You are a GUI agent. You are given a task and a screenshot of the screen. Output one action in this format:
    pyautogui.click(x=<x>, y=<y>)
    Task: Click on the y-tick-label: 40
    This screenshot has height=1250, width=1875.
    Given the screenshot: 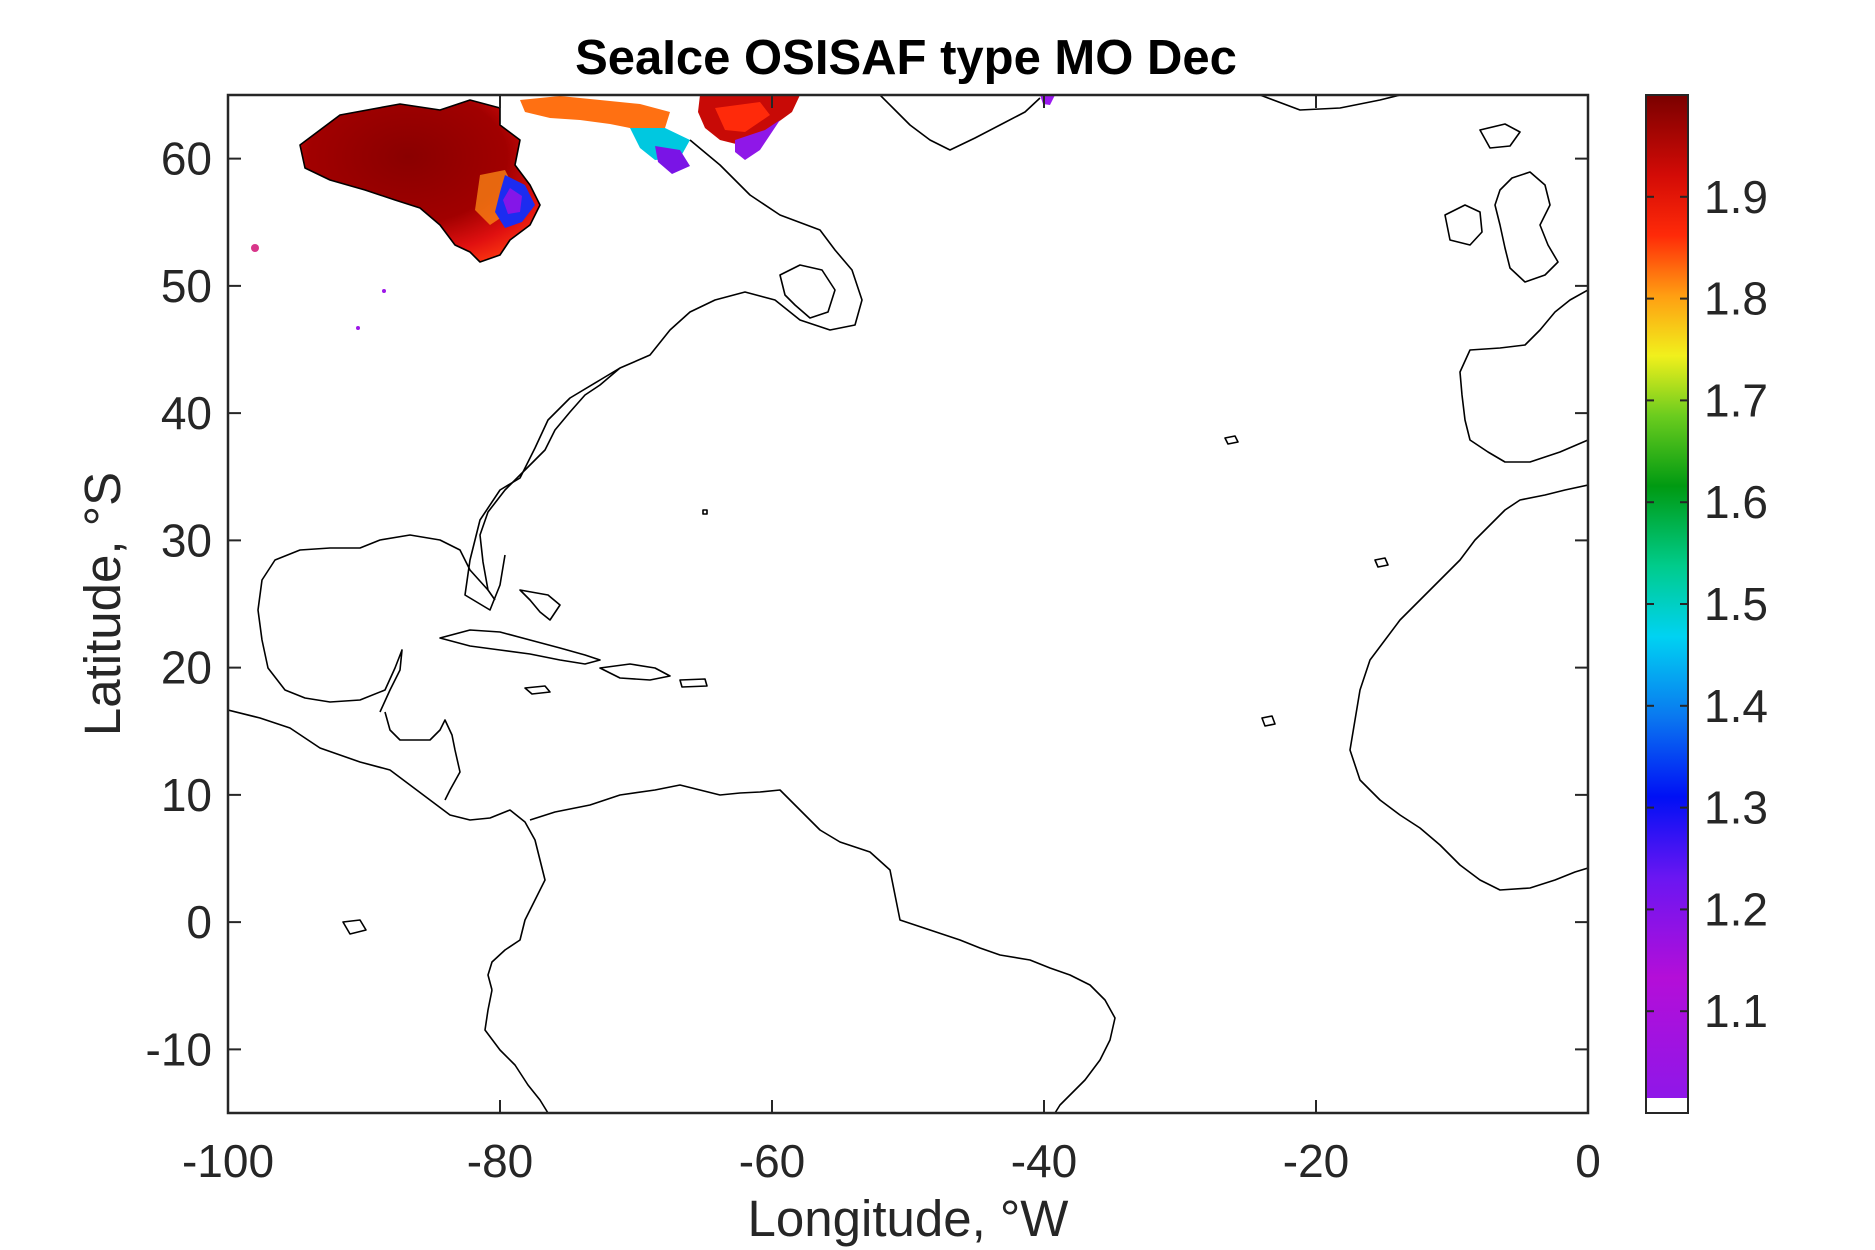 What is the action you would take?
    pyautogui.click(x=186, y=413)
    